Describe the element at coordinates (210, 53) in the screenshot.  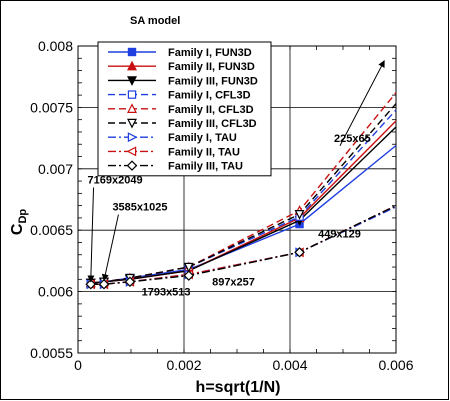
I see `legend-label: Family I, FUN3D` at that location.